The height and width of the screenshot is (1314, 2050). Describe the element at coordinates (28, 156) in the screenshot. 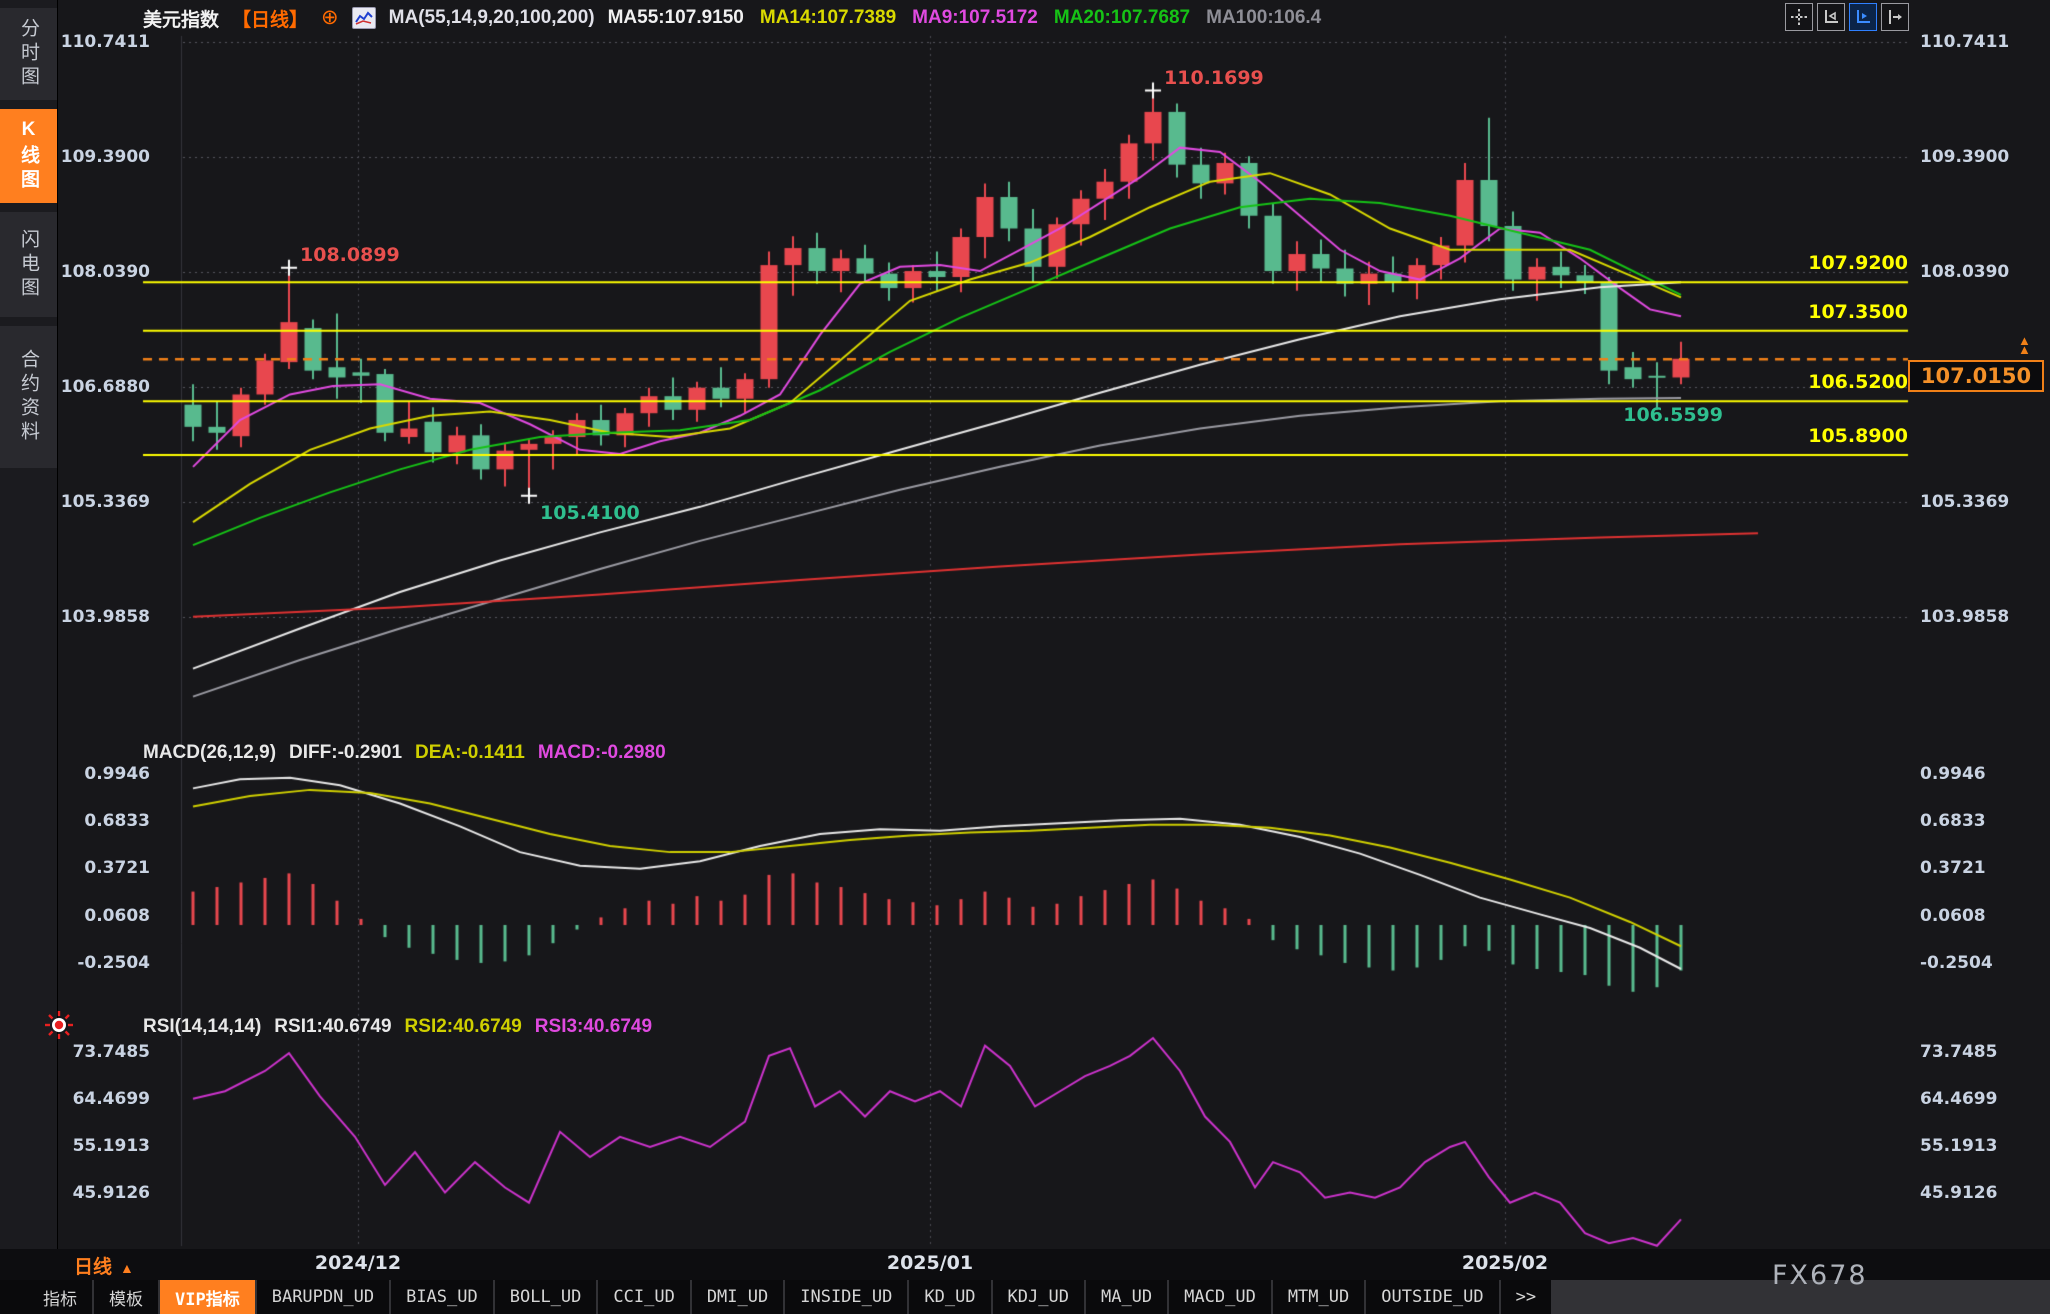

I see `sidebar-item-1: K线图` at that location.